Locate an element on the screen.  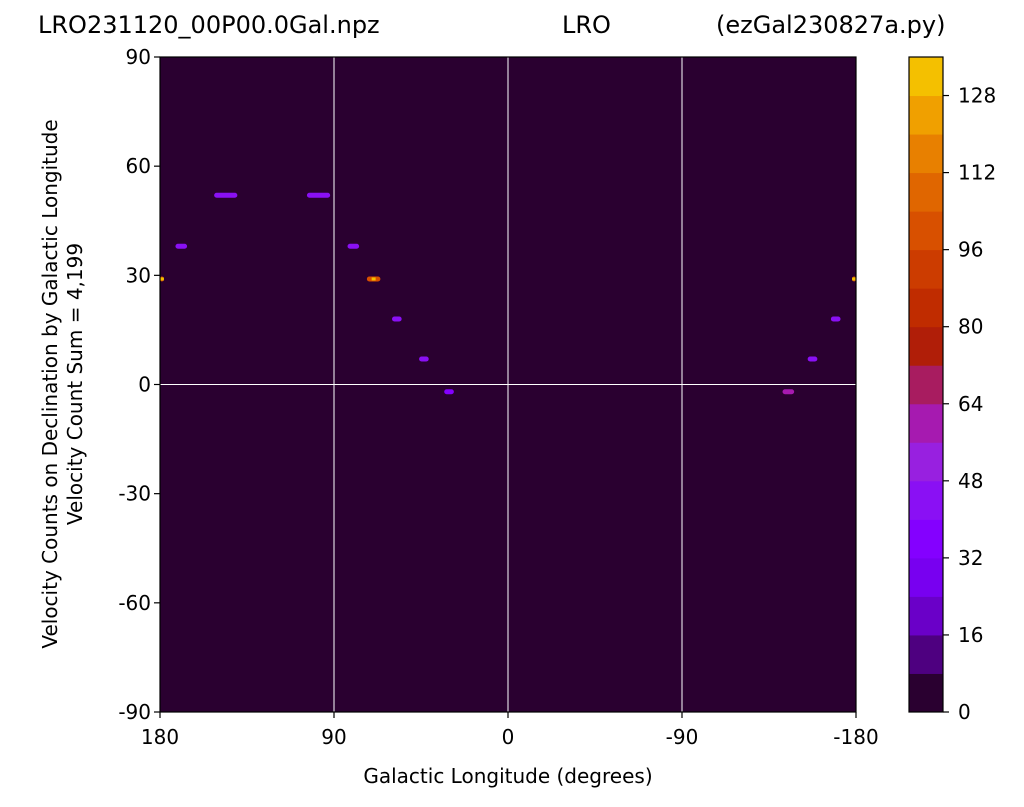
y-tick-label: 90 is located at coordinates (138, 57).